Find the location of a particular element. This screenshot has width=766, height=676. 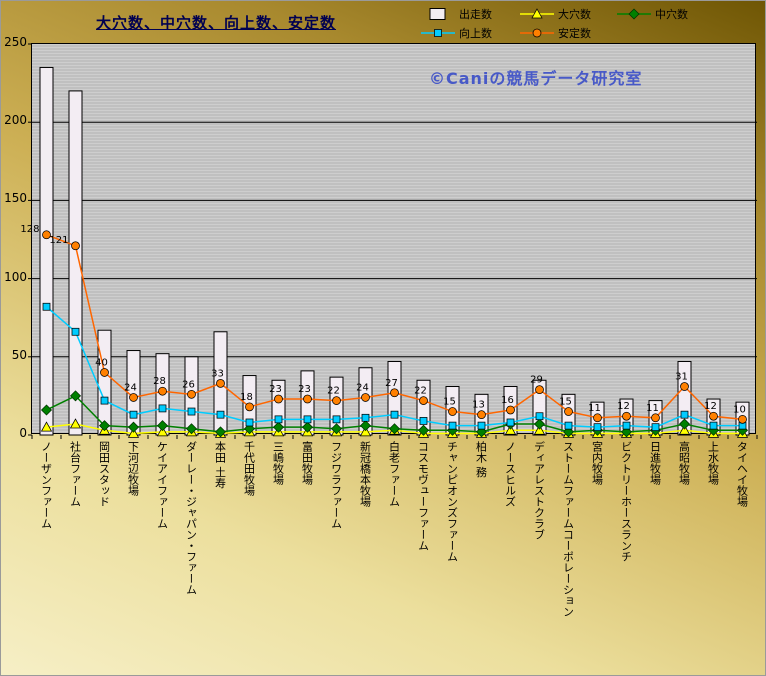

legend-marker-diamond is located at coordinates (634, 14).